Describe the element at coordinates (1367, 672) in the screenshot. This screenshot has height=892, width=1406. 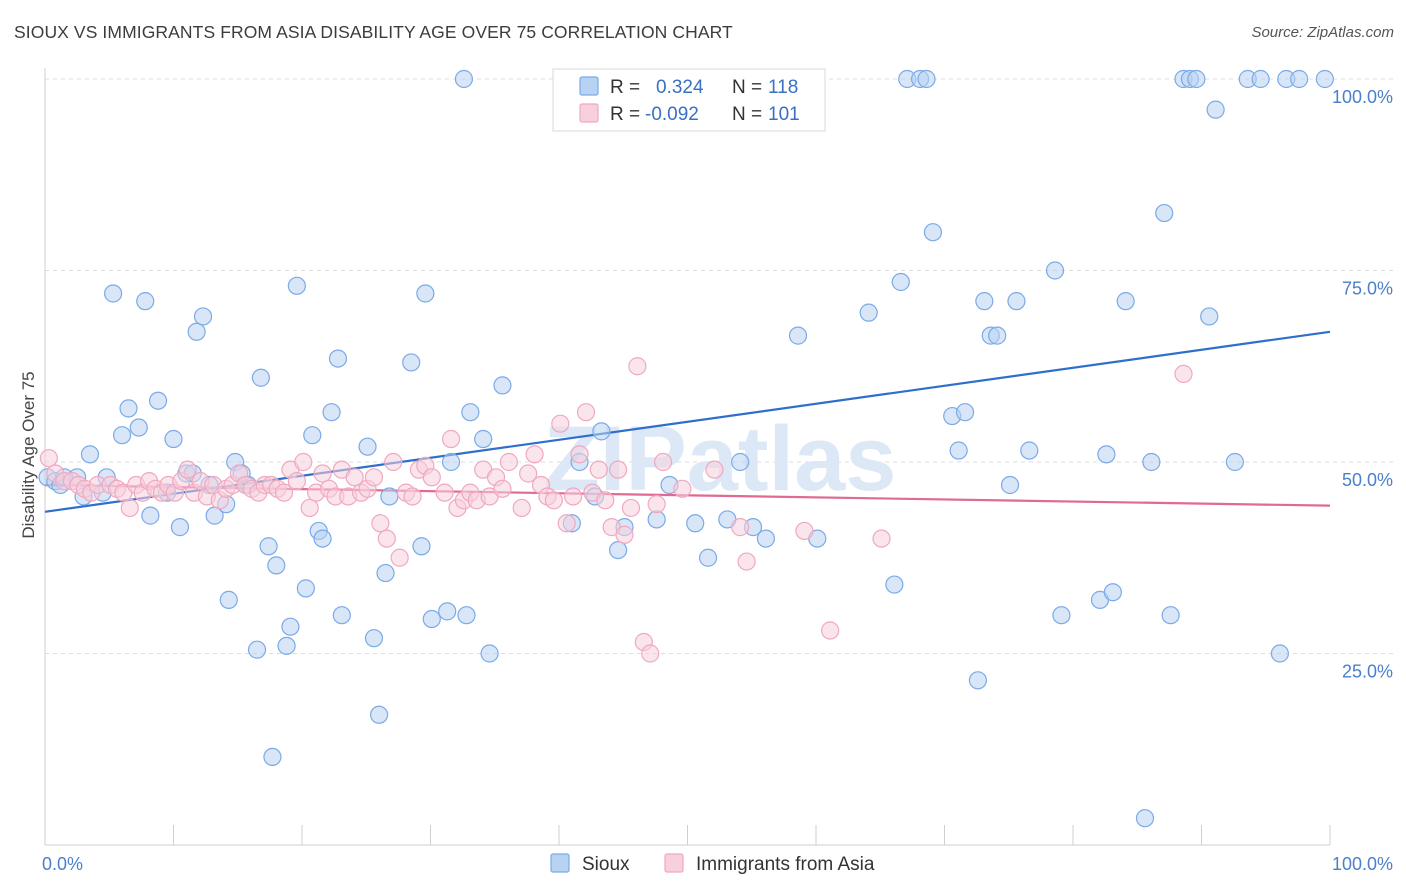
I see `y-tick-label: 25.0%` at that location.